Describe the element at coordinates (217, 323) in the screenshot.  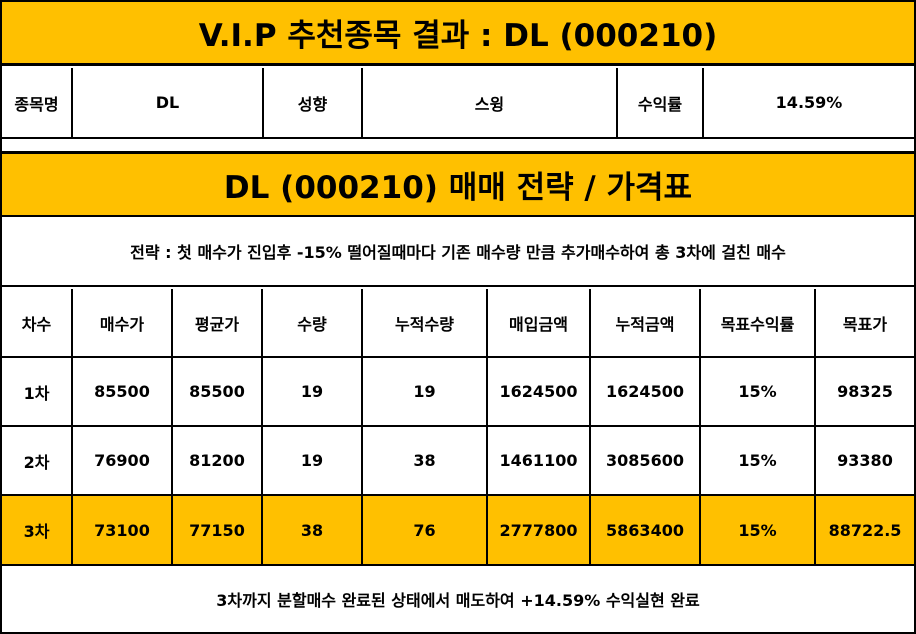
I see `header-avg-price: 평균가` at that location.